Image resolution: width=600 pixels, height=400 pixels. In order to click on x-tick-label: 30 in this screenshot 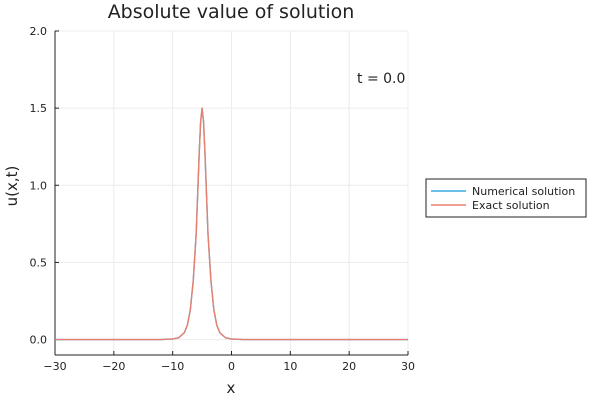, I will do `click(408, 366)`.